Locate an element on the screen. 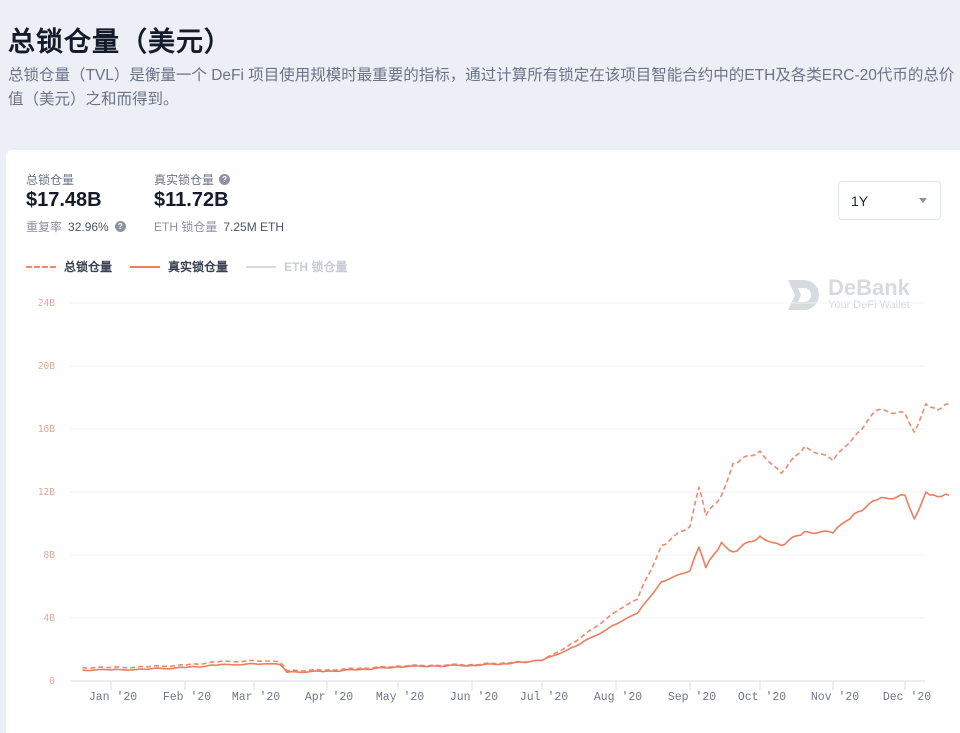 Image resolution: width=960 pixels, height=733 pixels. y-tick-label: 20B is located at coordinates (46, 366).